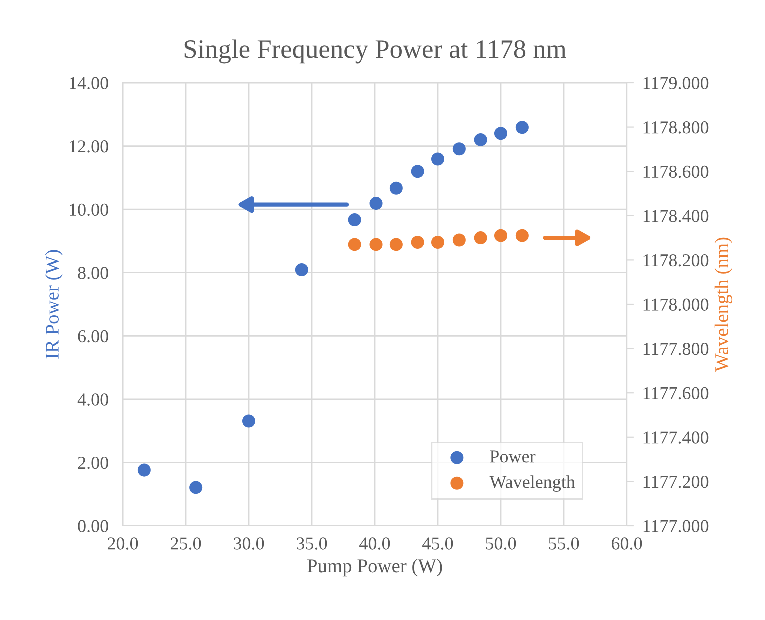 This screenshot has height=620, width=765. What do you see at coordinates (676, 393) in the screenshot?
I see `y2-tick-label: 1177.600` at bounding box center [676, 393].